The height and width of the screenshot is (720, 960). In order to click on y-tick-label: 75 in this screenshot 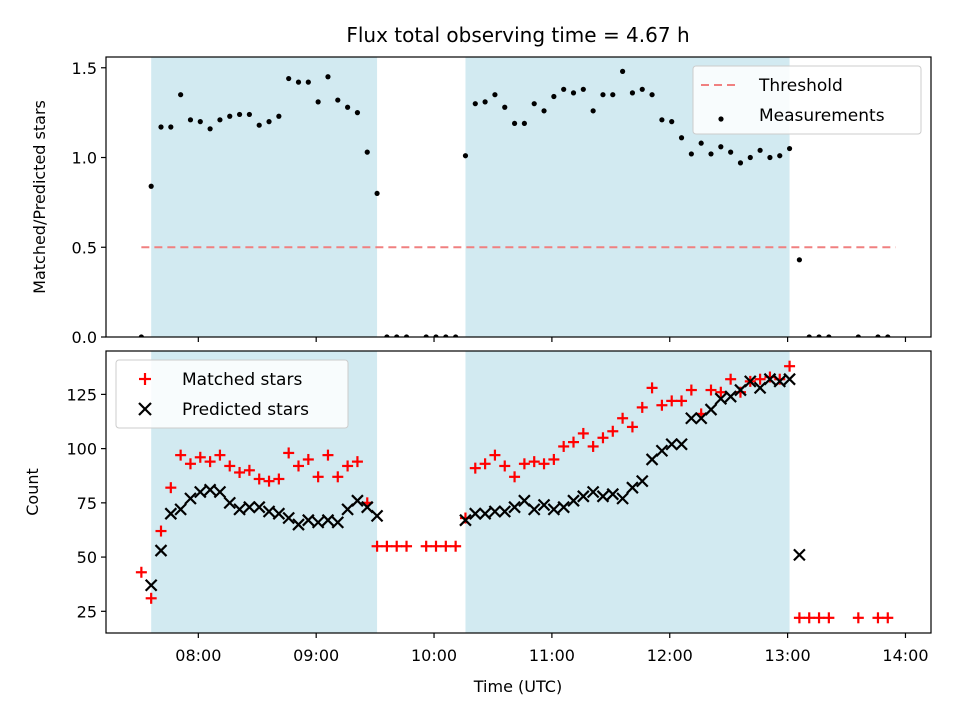, I will do `click(87, 503)`.